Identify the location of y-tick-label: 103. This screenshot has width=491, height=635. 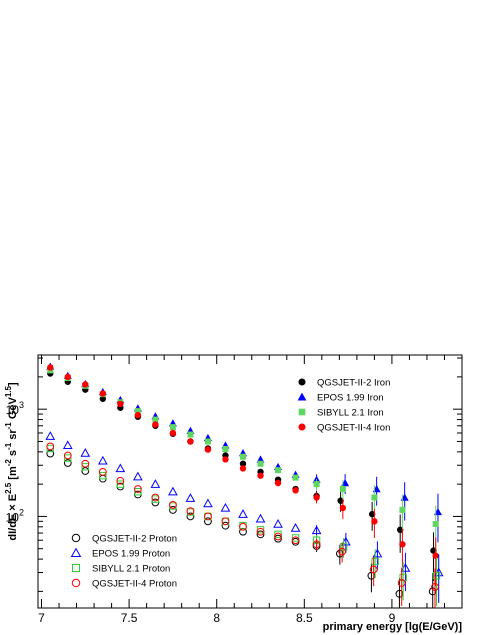
(15, 408).